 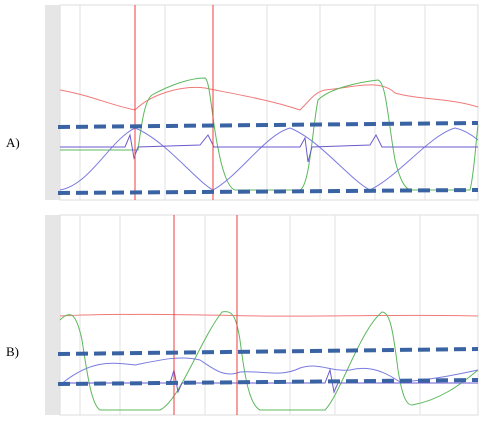 I want to click on blue-trace, so click(x=269, y=371).